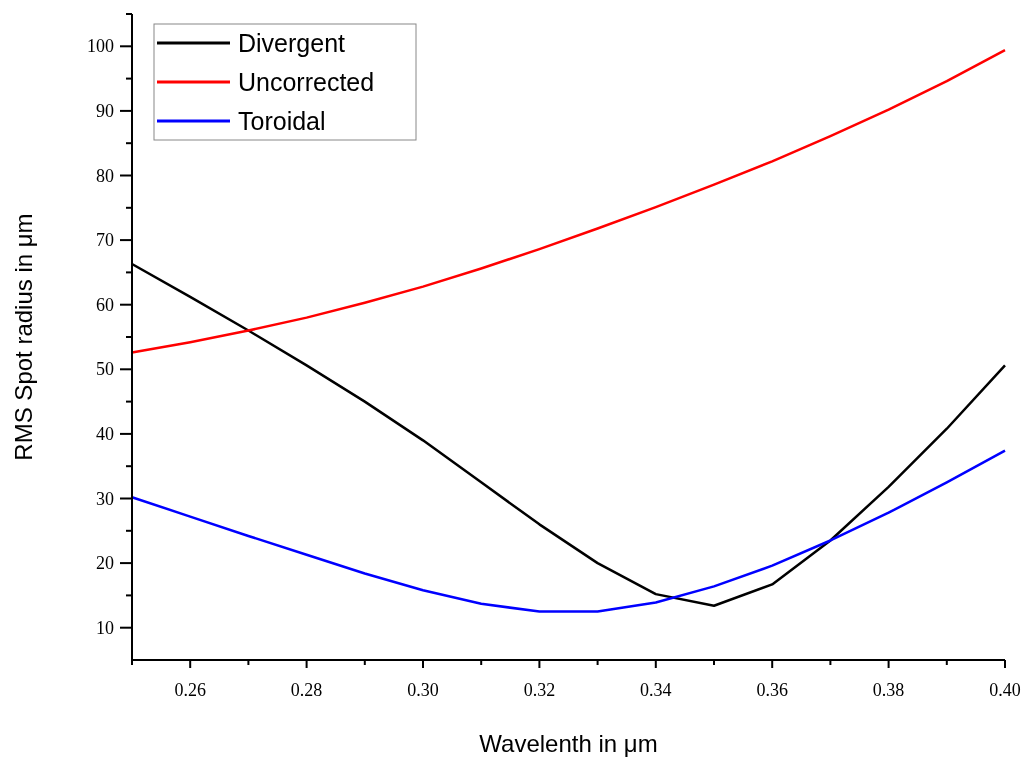  I want to click on x-tick-label: 0.36, so click(772, 690).